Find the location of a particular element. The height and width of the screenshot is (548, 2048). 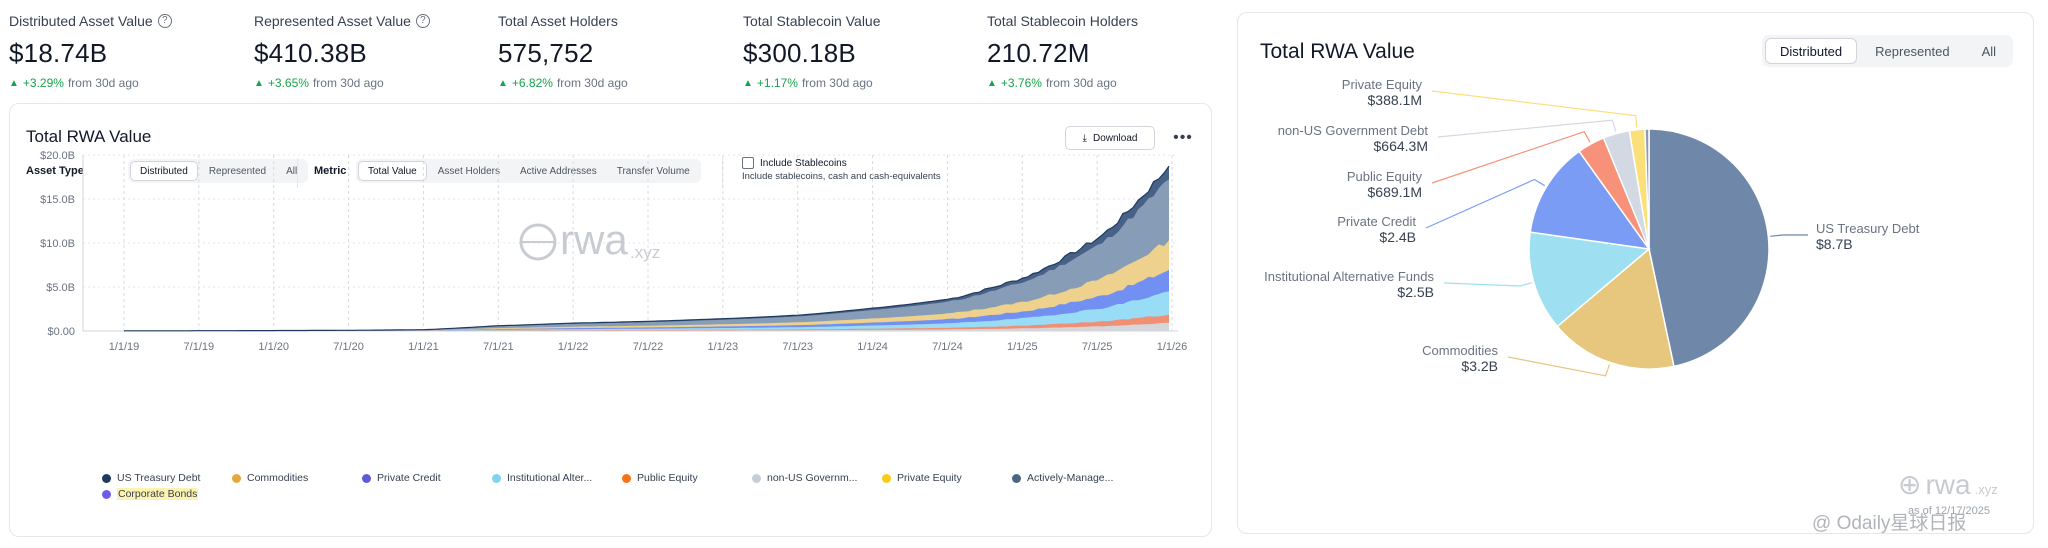

pie-slice-institutional-alternative-funds is located at coordinates (1589, 279).